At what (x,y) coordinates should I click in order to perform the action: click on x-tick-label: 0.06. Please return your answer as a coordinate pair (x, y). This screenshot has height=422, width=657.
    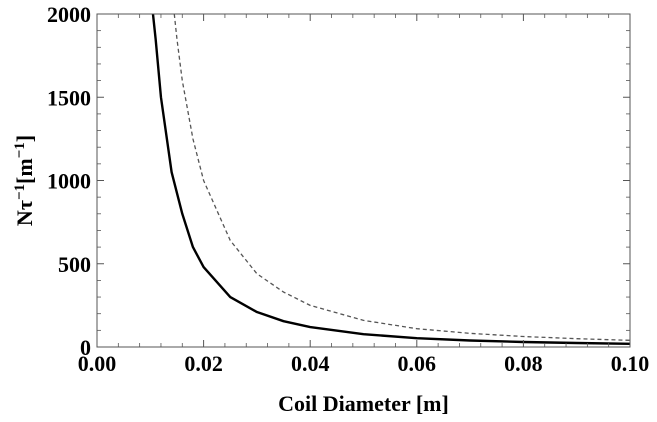
    Looking at the image, I should click on (417, 363).